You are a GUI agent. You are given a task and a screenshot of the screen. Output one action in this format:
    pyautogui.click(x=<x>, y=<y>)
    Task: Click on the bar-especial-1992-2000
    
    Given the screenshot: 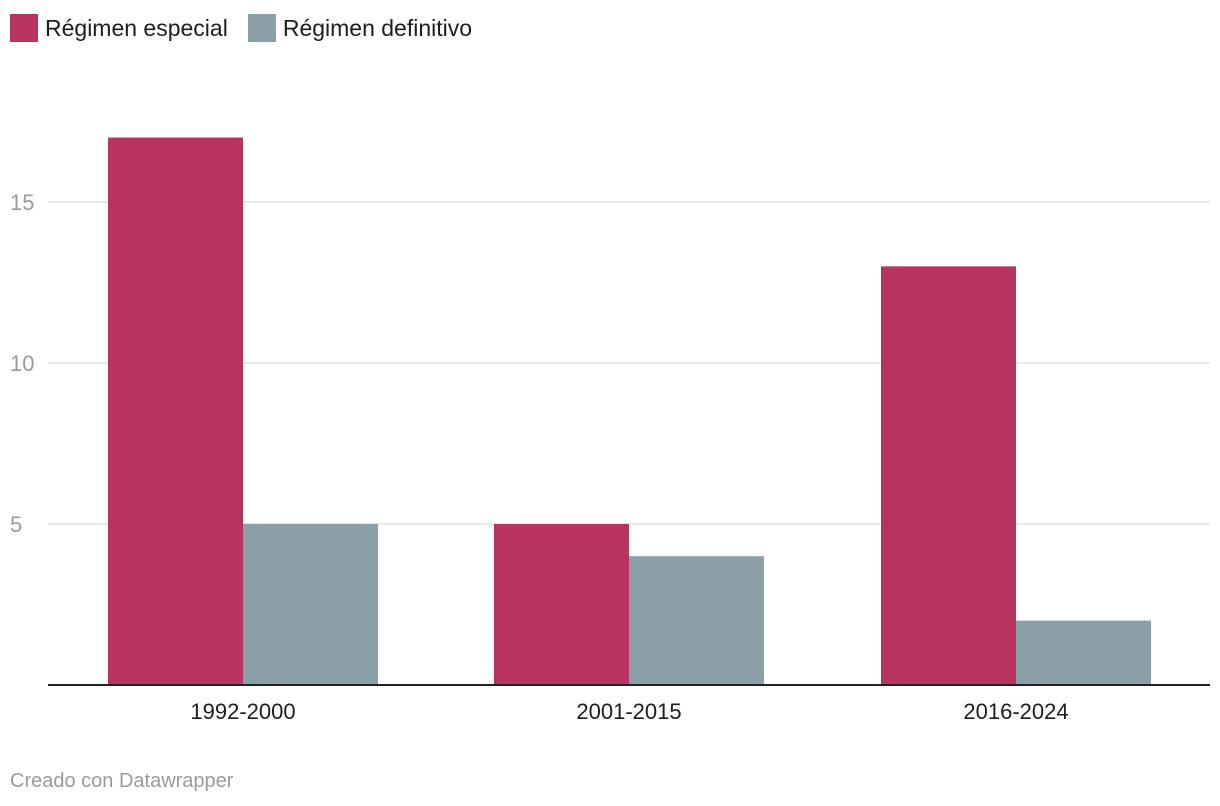 What is the action you would take?
    pyautogui.click(x=175, y=411)
    